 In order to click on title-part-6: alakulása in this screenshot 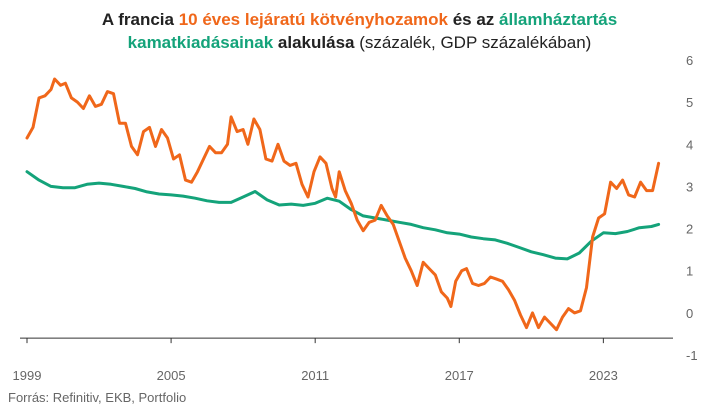, I will do `click(314, 42)`.